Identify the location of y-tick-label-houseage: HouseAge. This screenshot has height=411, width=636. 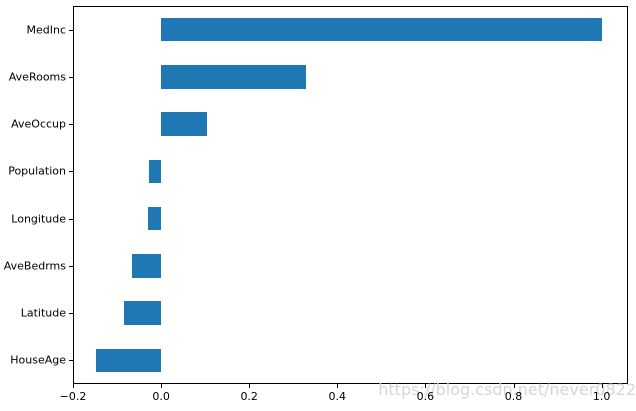
(38, 360).